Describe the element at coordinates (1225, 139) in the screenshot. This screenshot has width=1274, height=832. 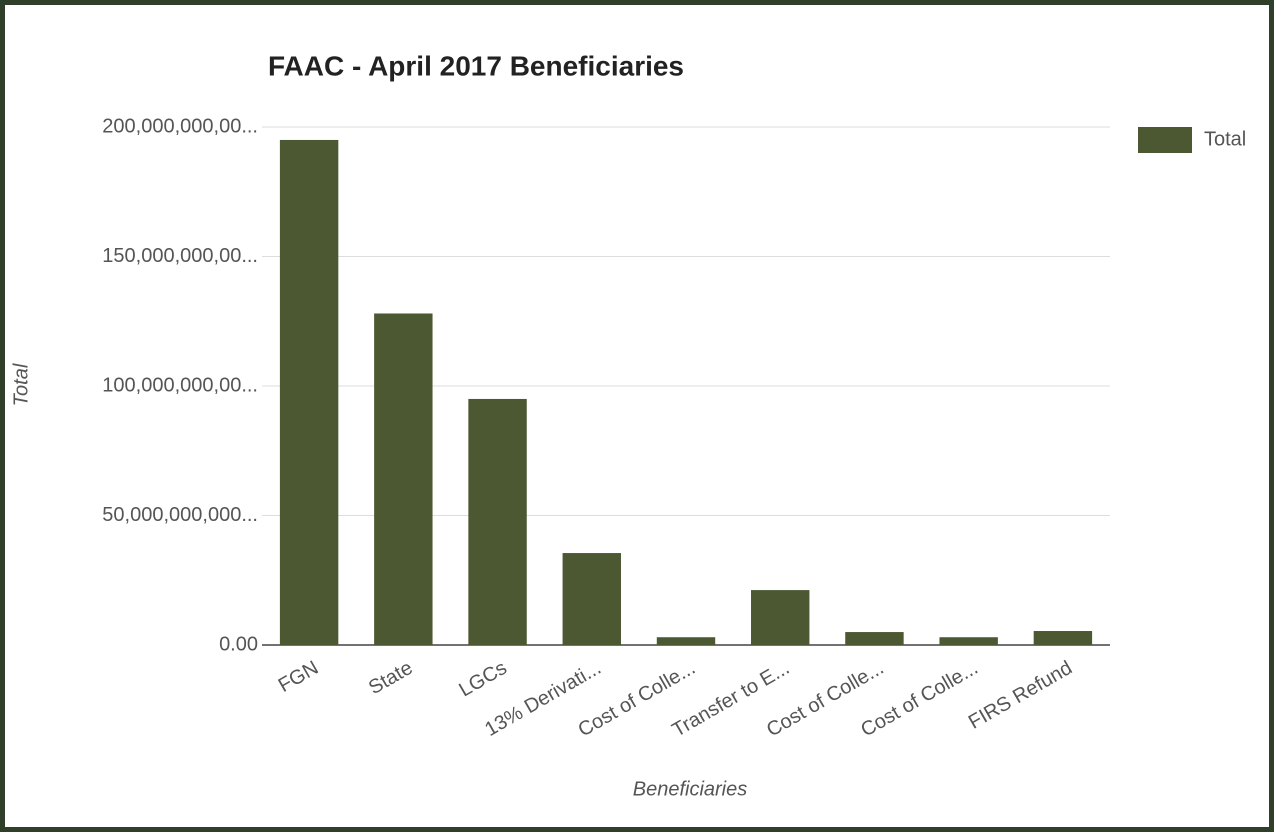
I see `legend-label: Total` at that location.